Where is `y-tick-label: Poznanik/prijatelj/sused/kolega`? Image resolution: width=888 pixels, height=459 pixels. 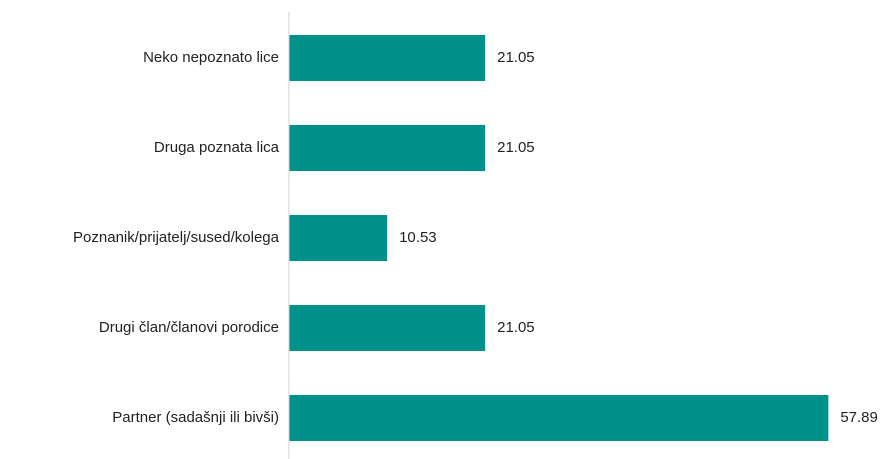
y-tick-label: Poznanik/prijatelj/sused/kolega is located at coordinates (176, 237).